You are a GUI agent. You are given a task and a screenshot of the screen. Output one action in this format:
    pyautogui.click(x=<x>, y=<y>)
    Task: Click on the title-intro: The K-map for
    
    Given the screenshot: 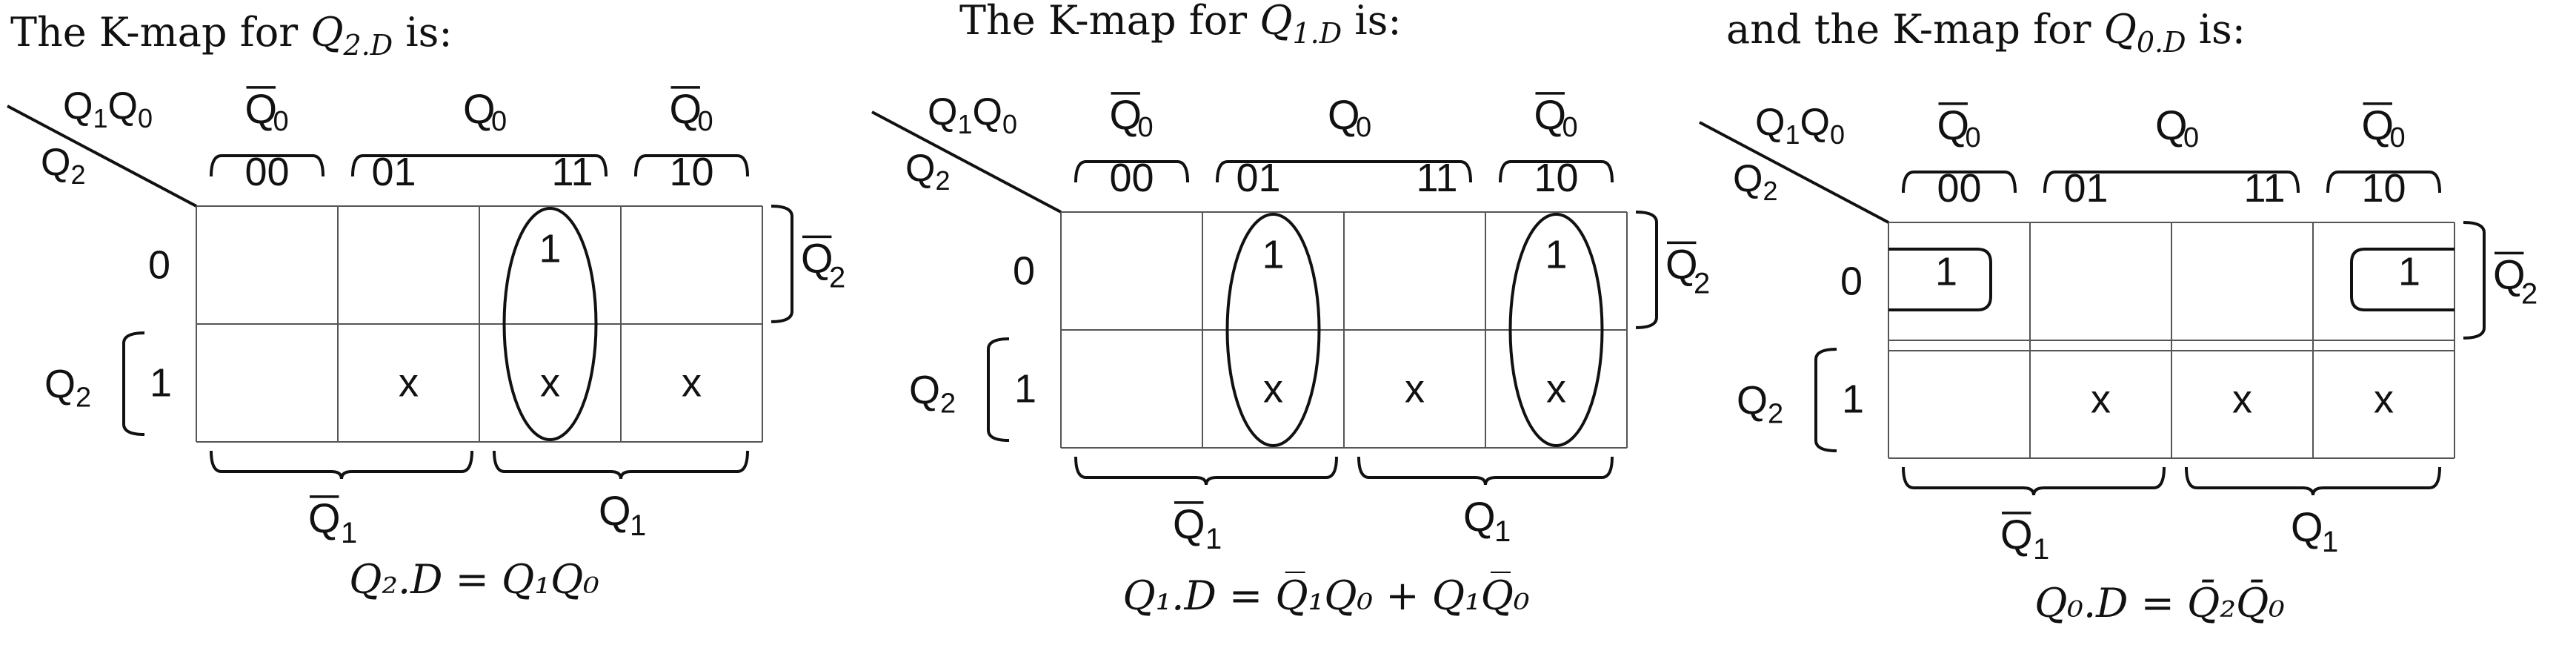 What is the action you would take?
    pyautogui.click(x=1109, y=22)
    